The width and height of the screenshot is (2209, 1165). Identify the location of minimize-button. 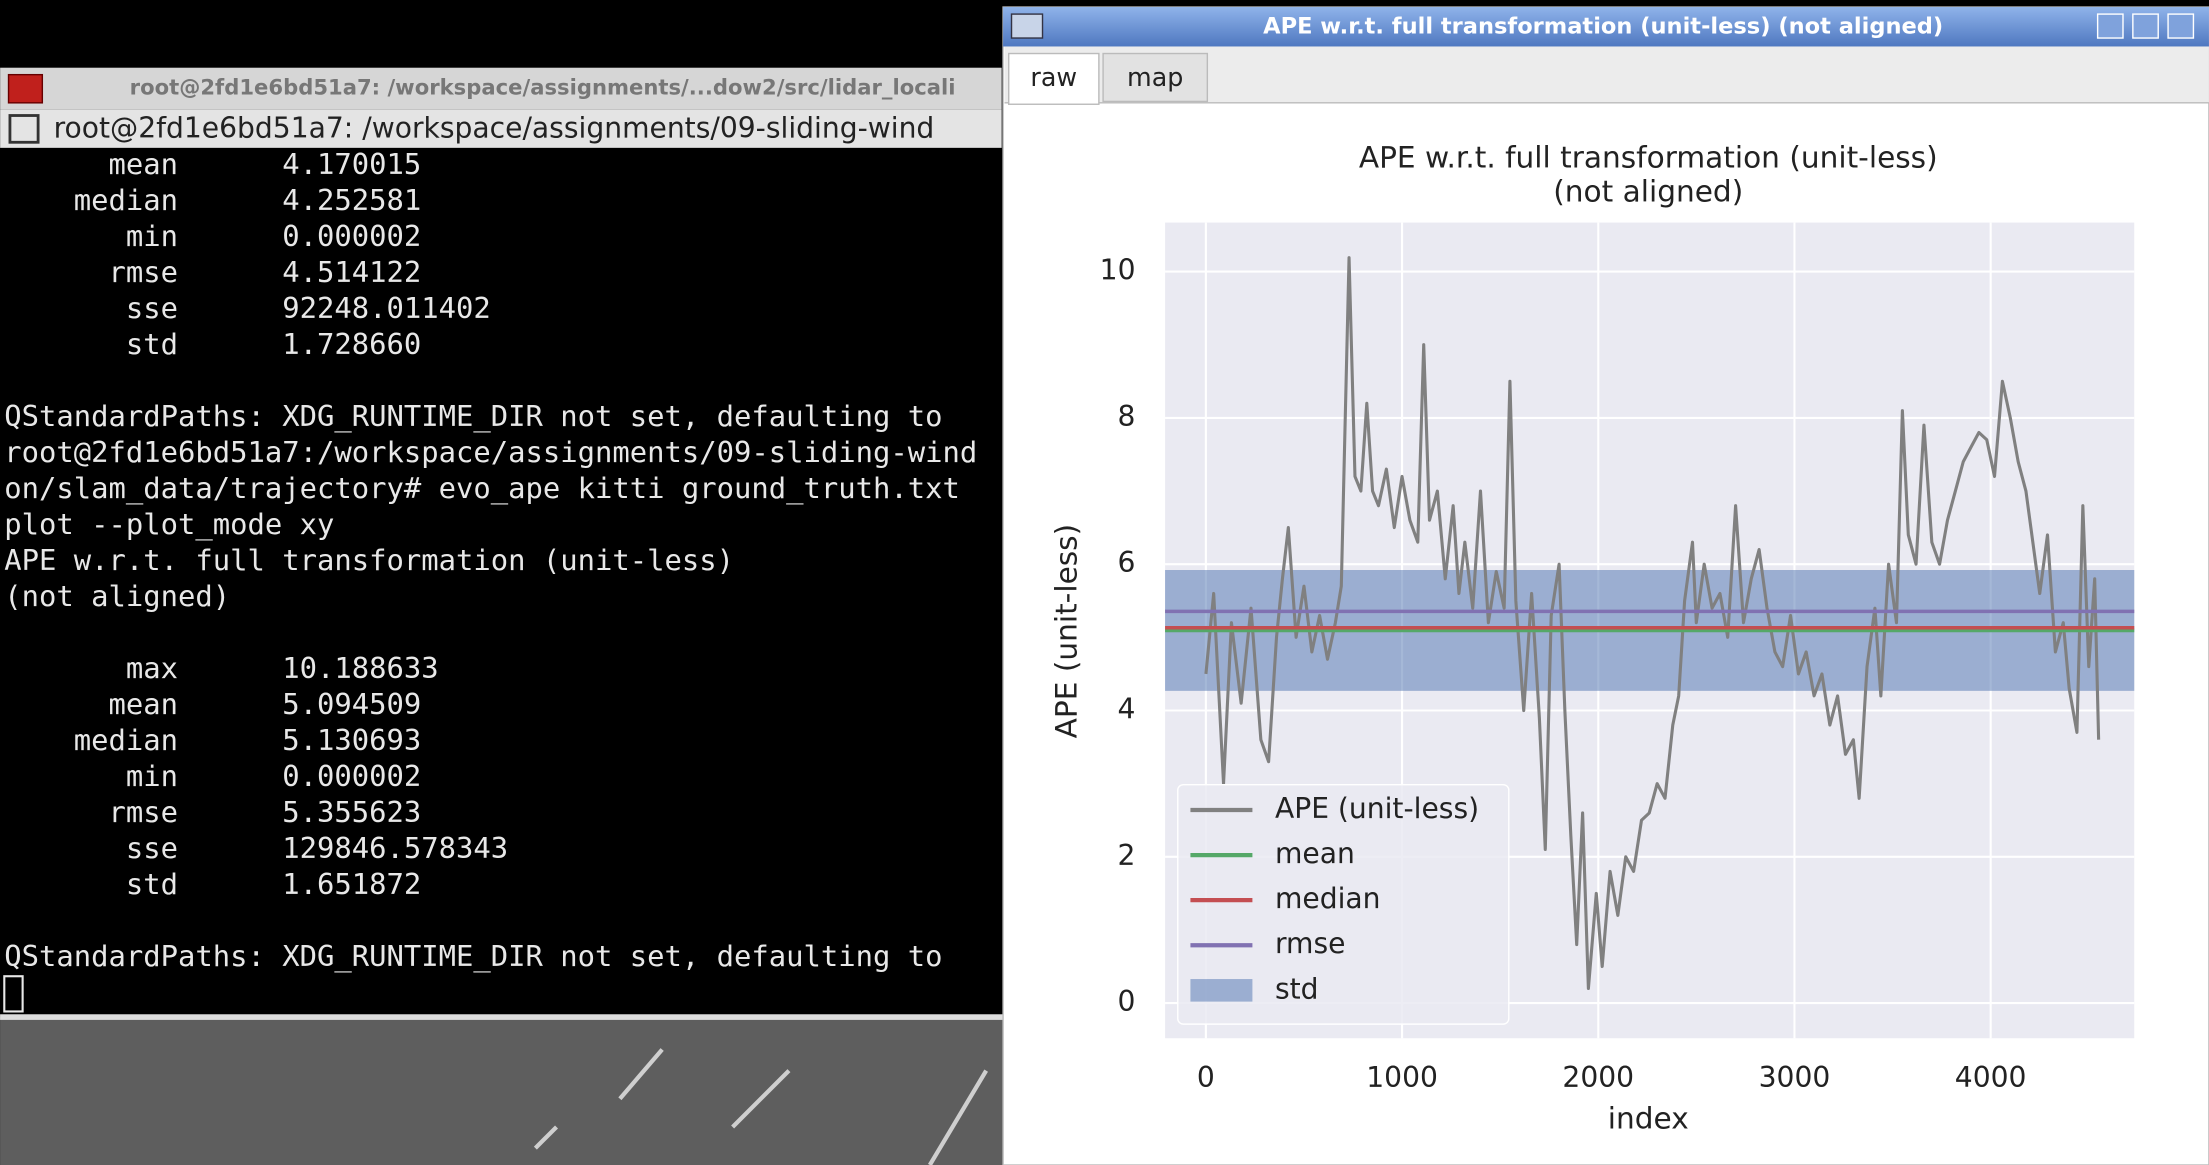
(2110, 26).